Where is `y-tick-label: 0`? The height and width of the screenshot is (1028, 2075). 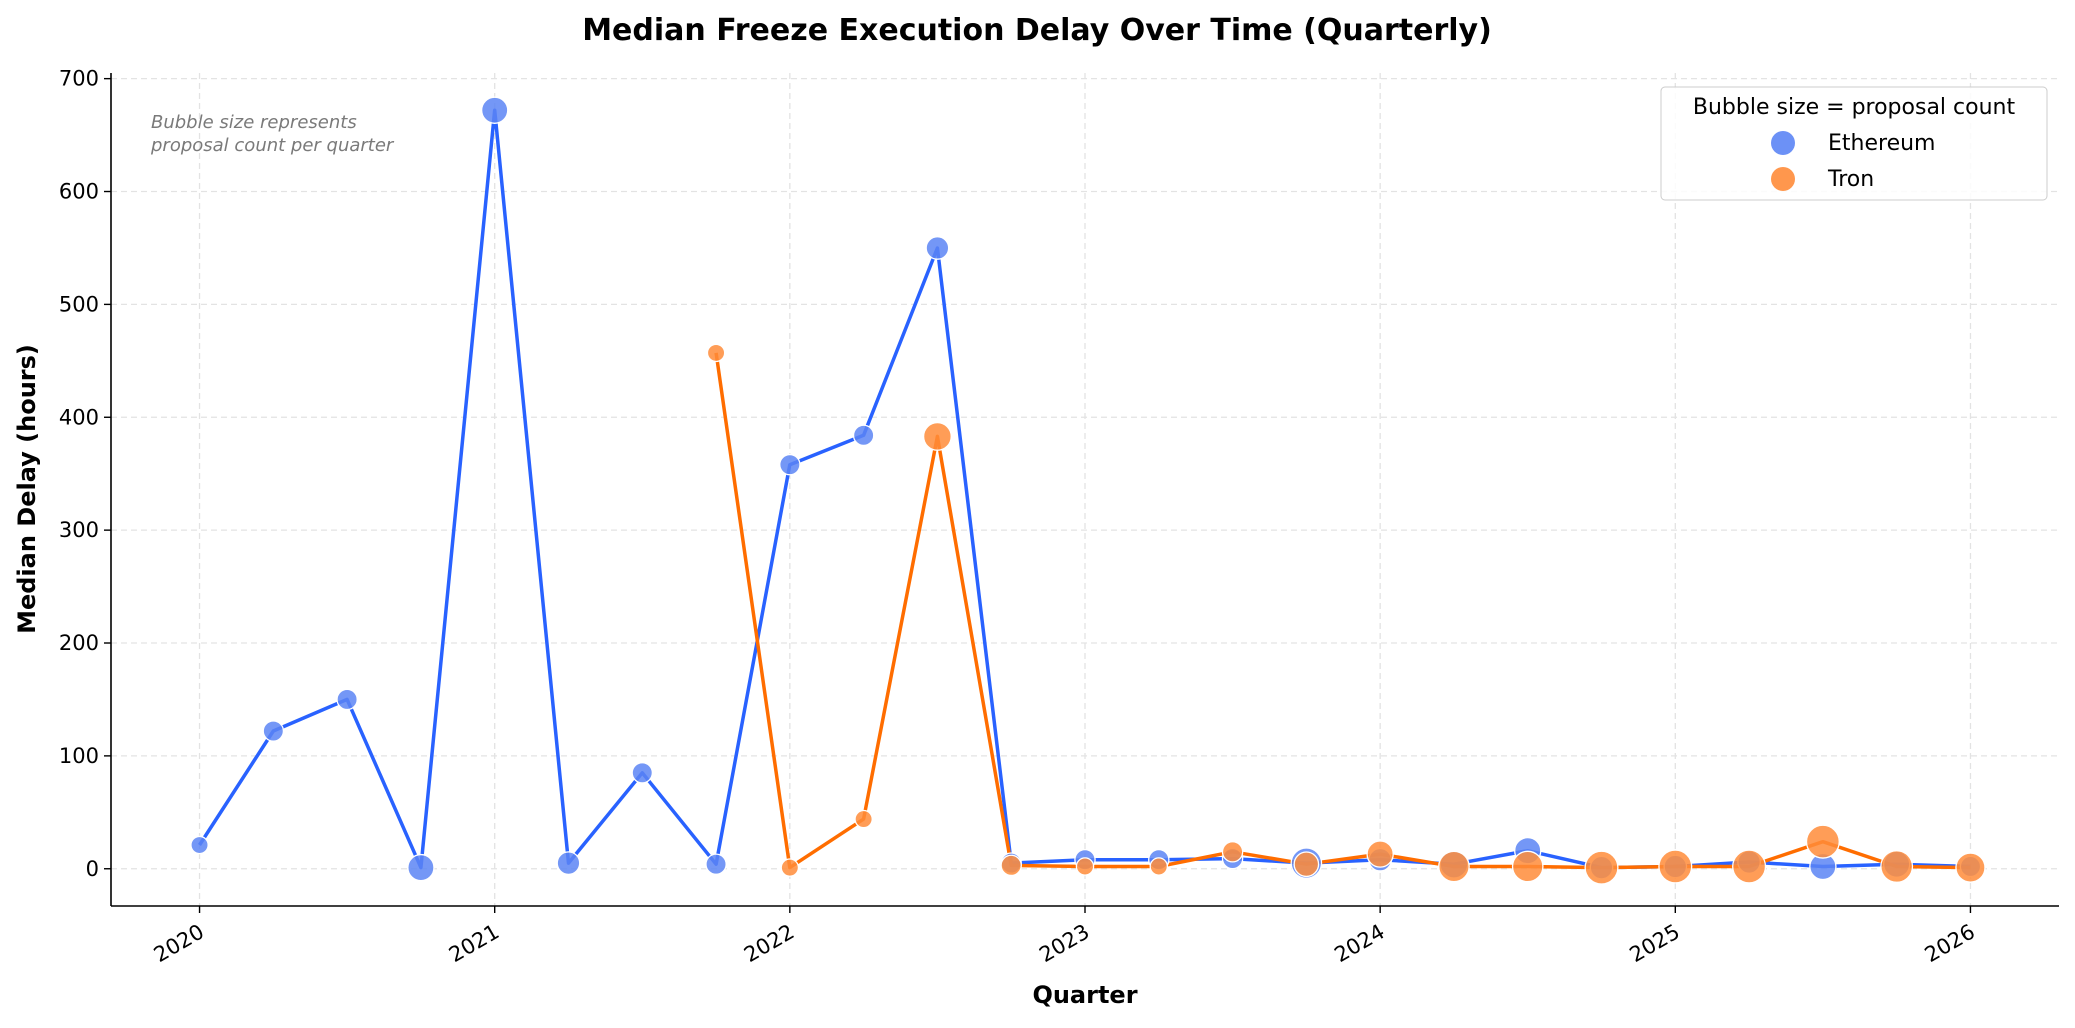 y-tick-label: 0 is located at coordinates (92, 869).